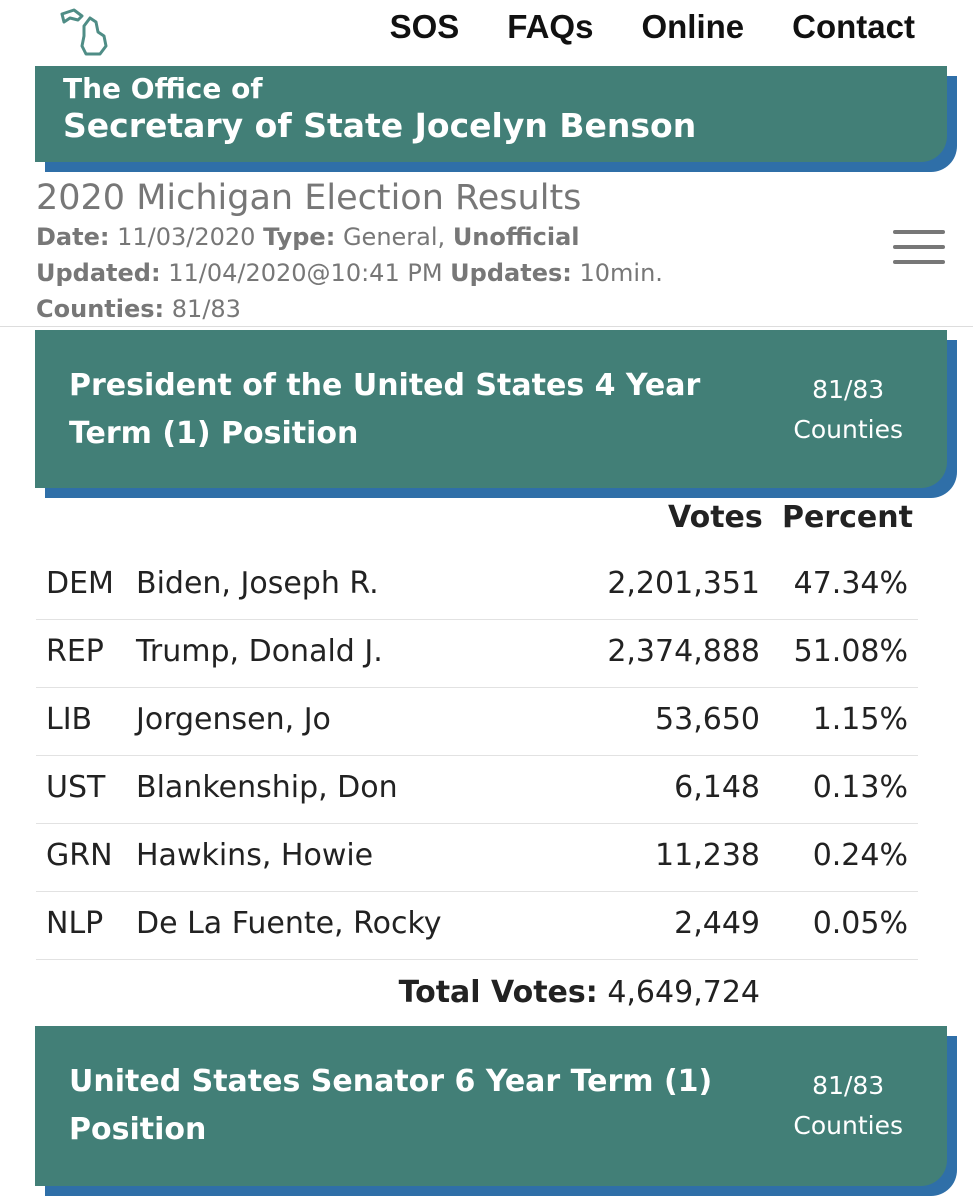 This screenshot has width=973, height=1200. I want to click on header-divider, so click(486, 326).